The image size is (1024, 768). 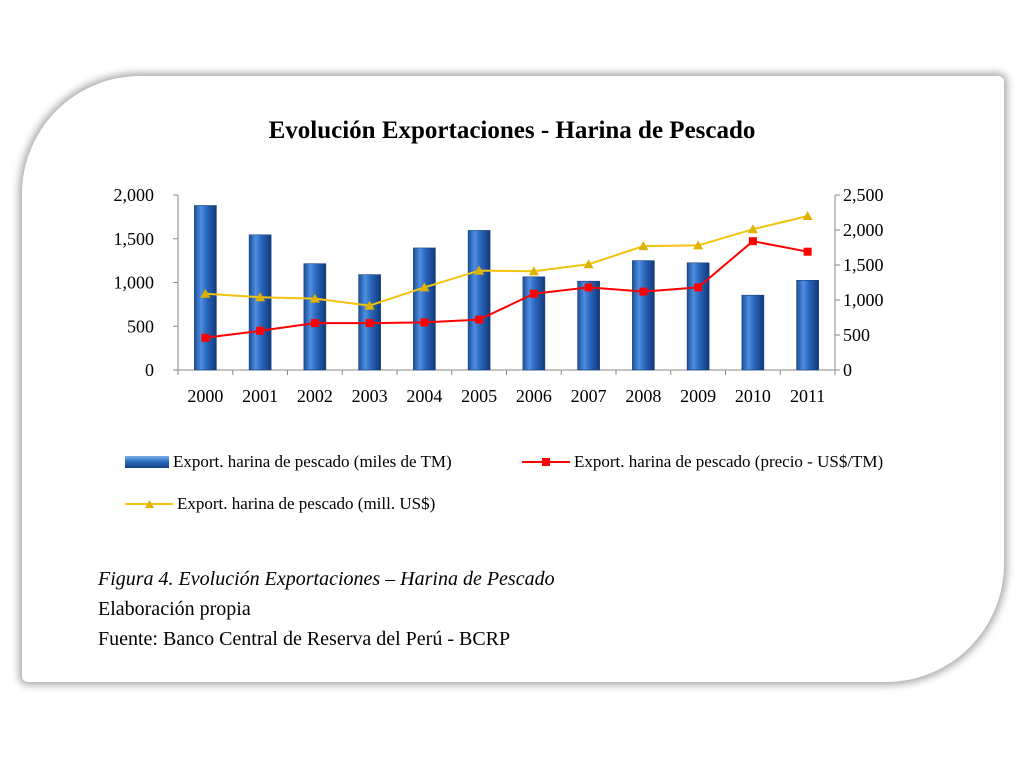 What do you see at coordinates (315, 396) in the screenshot?
I see `x-tick-label: 2002` at bounding box center [315, 396].